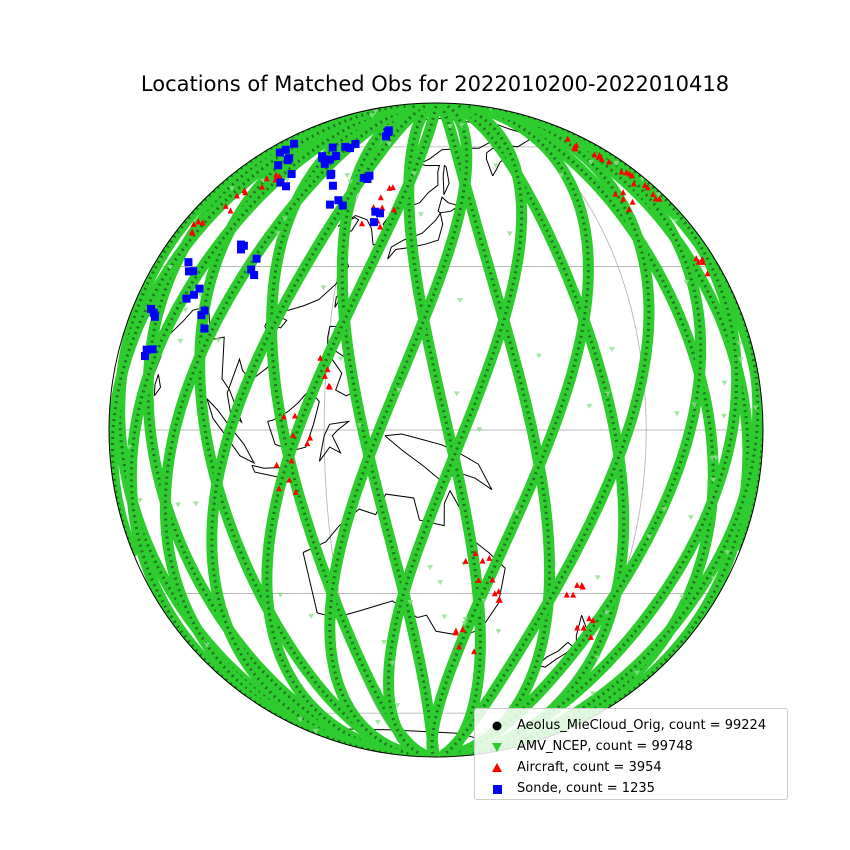 The width and height of the screenshot is (850, 850). Describe the element at coordinates (605, 746) in the screenshot. I see `legend-label: AMV_NCEP, count = 99748` at that location.